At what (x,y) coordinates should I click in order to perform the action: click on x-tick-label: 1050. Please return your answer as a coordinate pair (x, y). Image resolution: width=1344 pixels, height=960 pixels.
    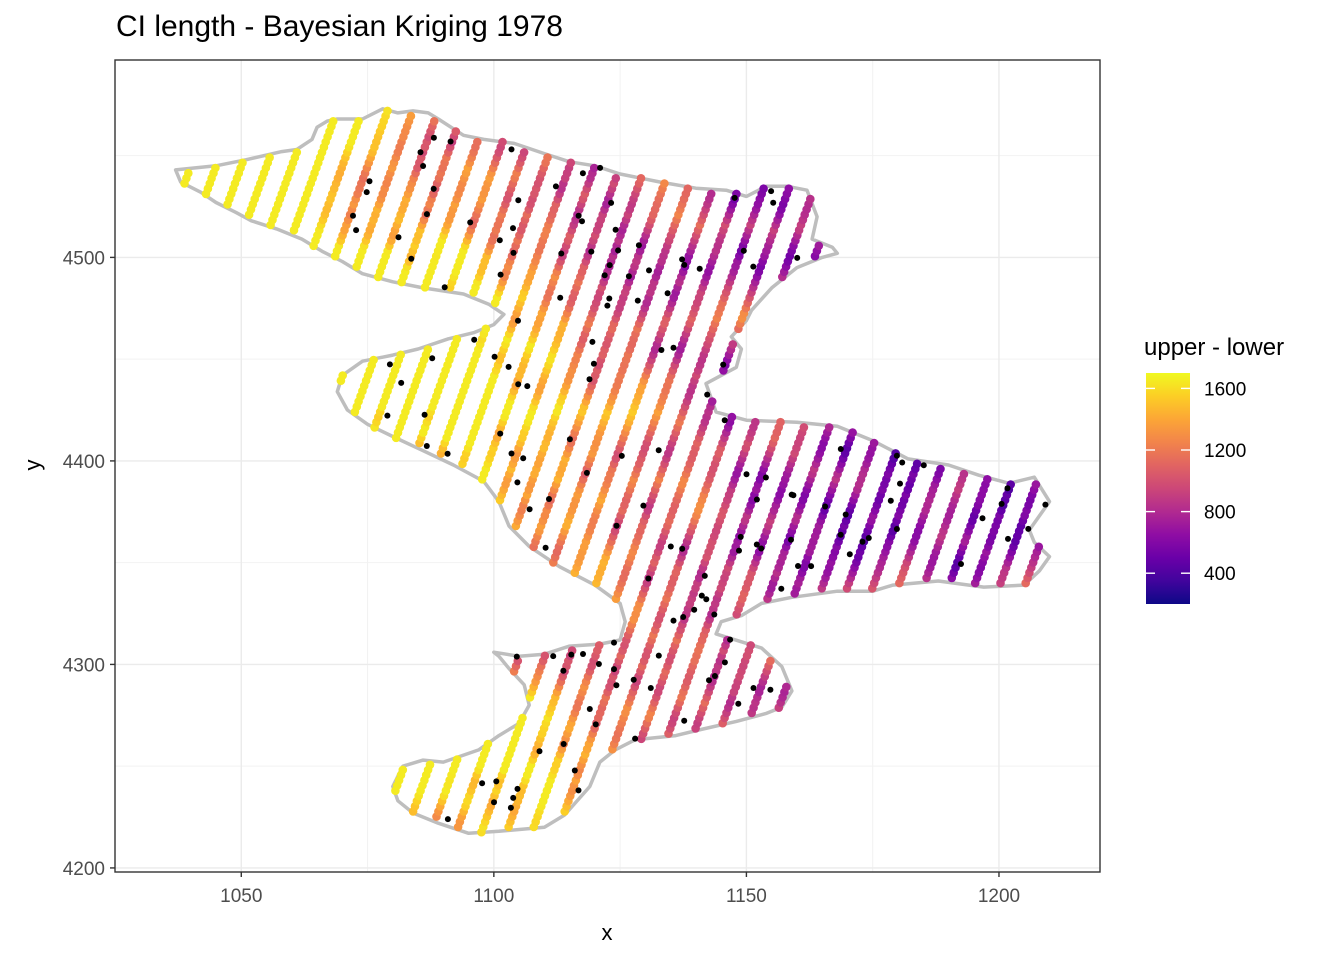
    Looking at the image, I should click on (241, 896).